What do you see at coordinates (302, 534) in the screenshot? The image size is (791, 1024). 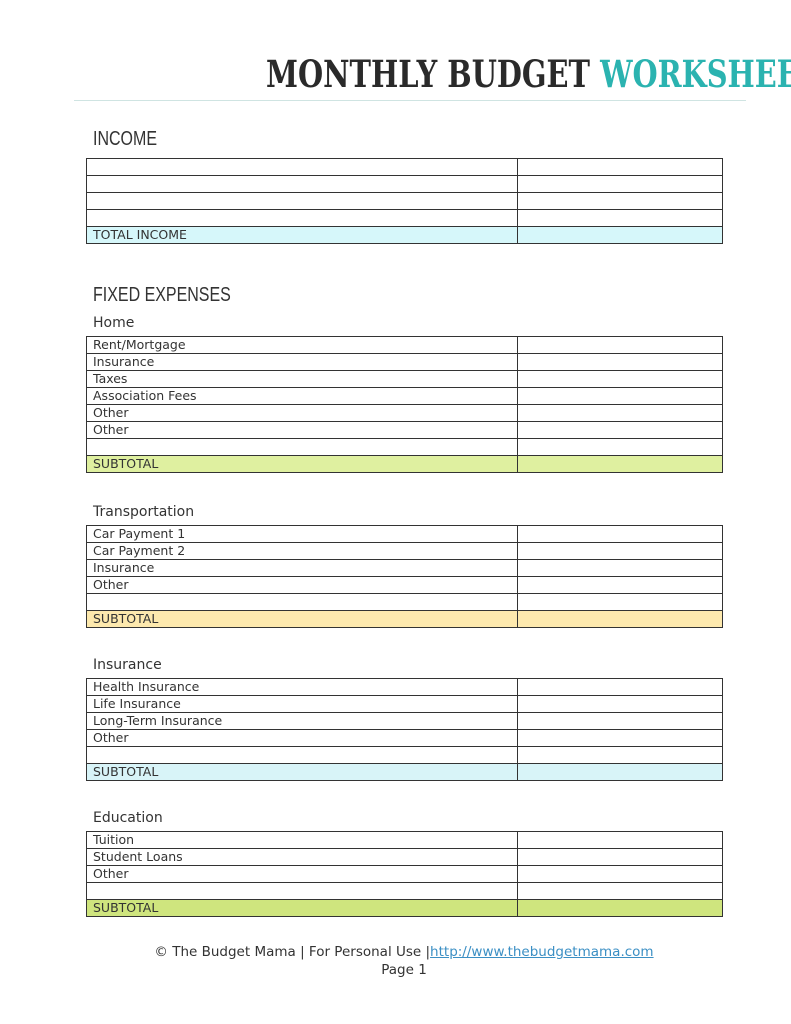 I see `row-label: Car Payment 1` at bounding box center [302, 534].